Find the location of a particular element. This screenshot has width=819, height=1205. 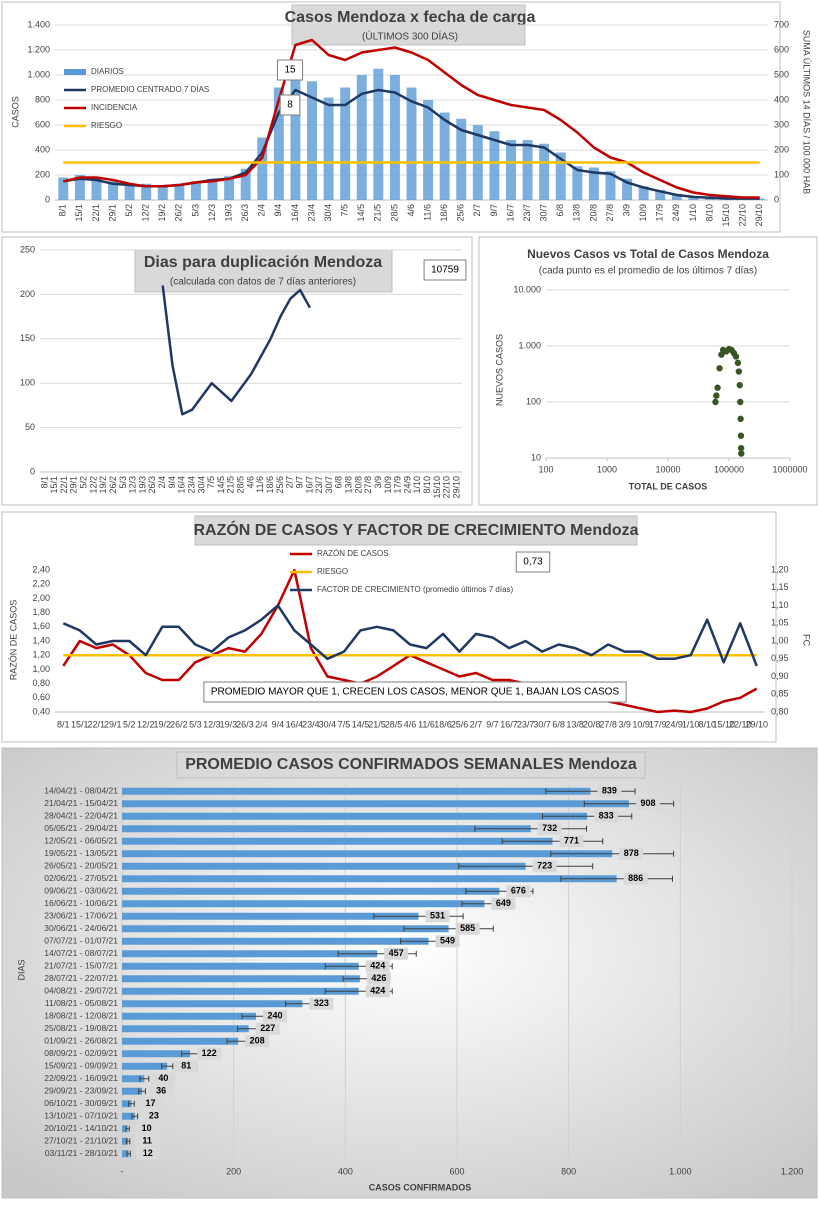

y-tick-label: 1.000 is located at coordinates (529, 345).